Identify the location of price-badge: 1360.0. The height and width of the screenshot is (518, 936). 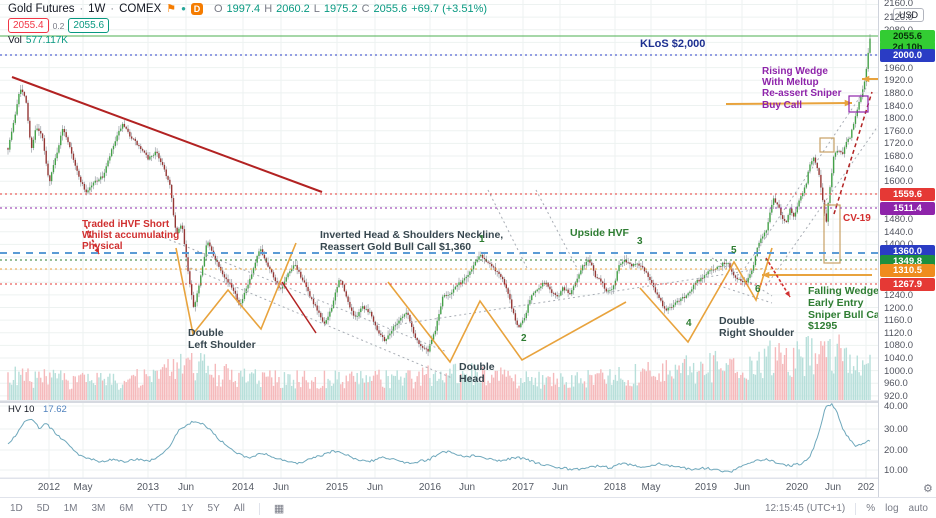
(907, 251).